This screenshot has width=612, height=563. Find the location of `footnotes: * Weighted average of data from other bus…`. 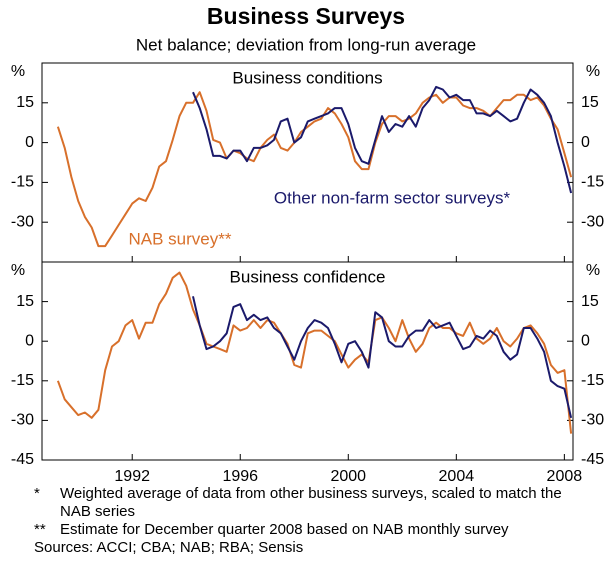

footnotes: * Weighted average of data from other bus… is located at coordinates (314, 521).